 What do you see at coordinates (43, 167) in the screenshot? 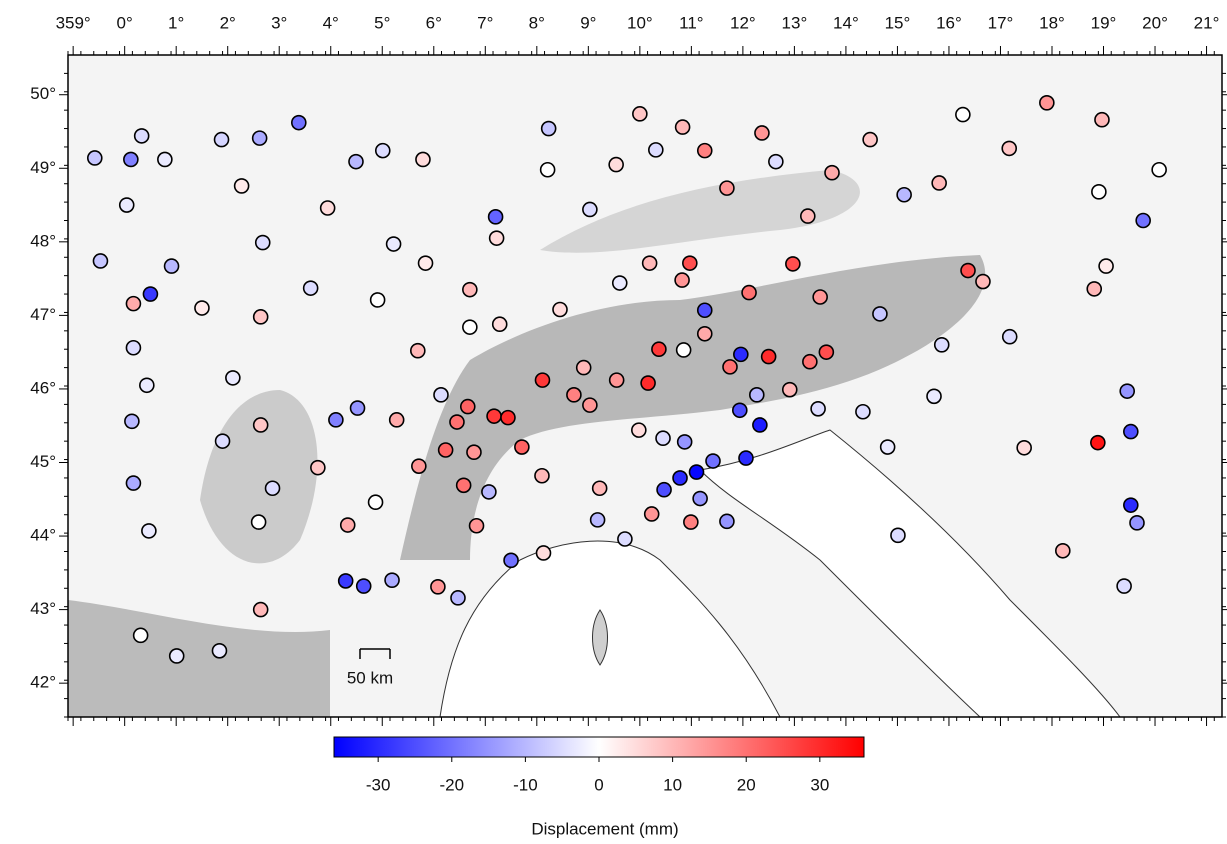
I see `y-tick-label: 49°` at bounding box center [43, 167].